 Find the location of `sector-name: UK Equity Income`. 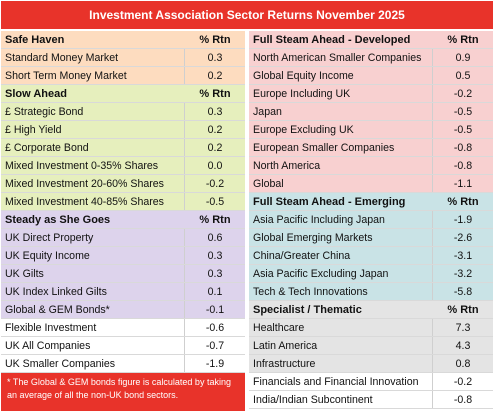

sector-name: UK Equity Income is located at coordinates (47, 255).